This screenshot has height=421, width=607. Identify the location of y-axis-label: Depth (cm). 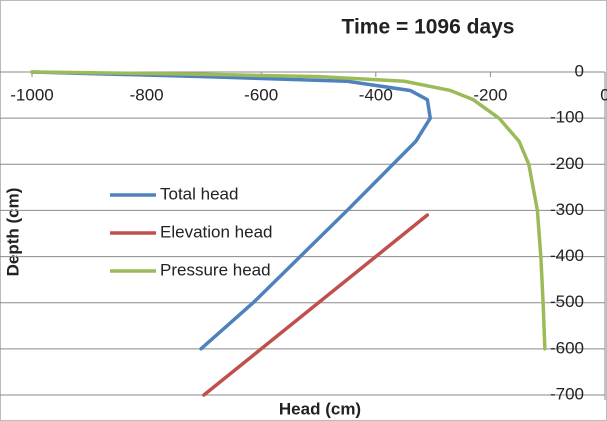
(12, 232).